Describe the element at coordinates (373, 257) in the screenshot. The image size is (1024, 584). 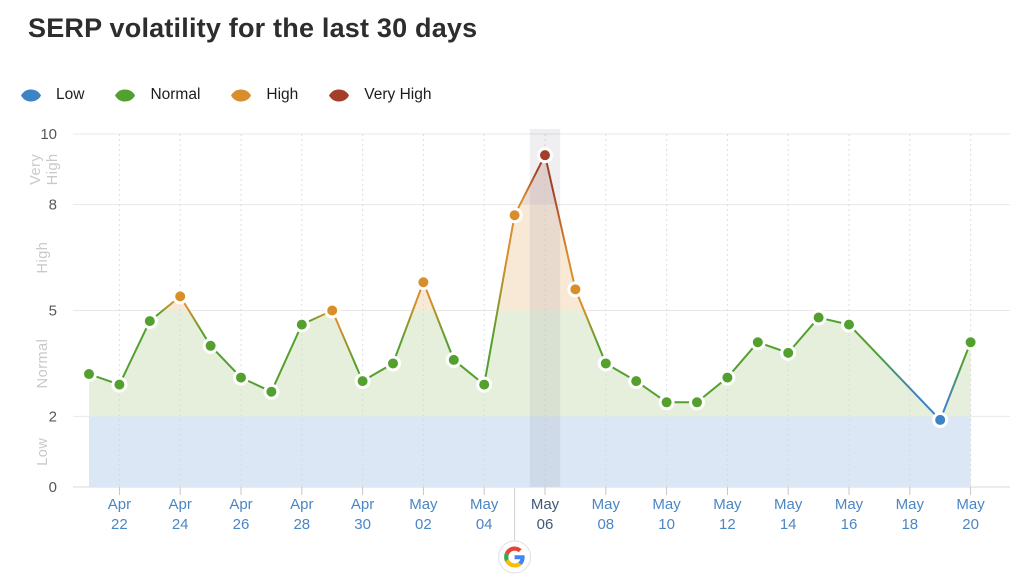
I see `area-fill-high` at that location.